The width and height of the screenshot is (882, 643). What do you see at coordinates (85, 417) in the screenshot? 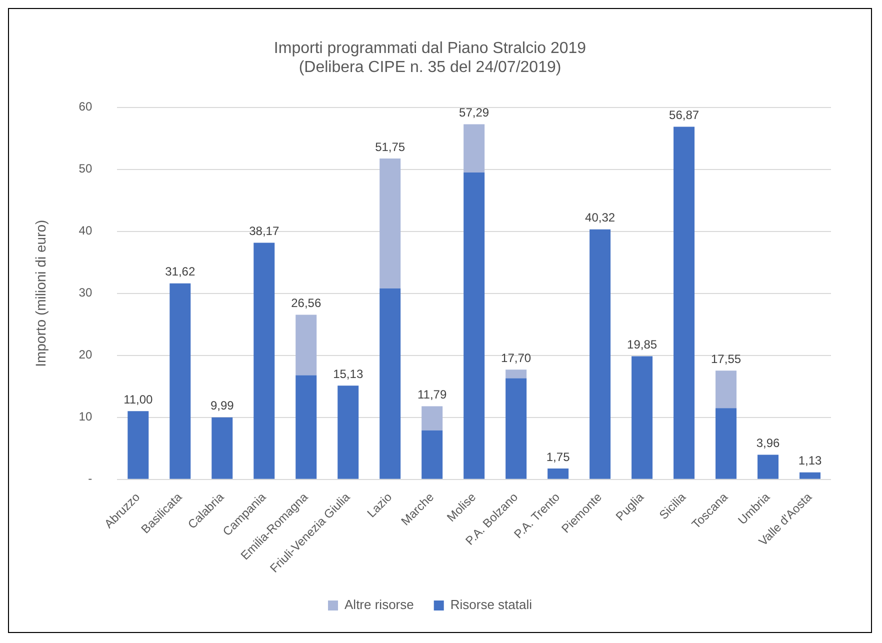
I see `y-tick-label: 10` at bounding box center [85, 417].